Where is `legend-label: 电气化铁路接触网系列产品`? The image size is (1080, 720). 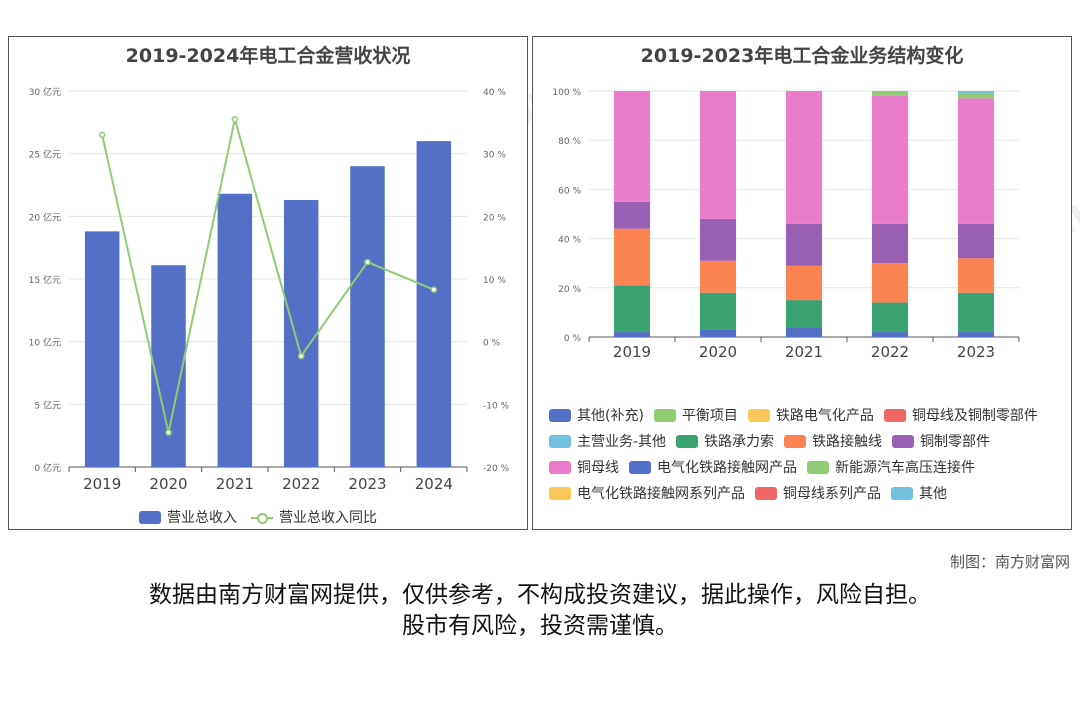
legend-label: 电气化铁路接触网系列产品 is located at coordinates (661, 494).